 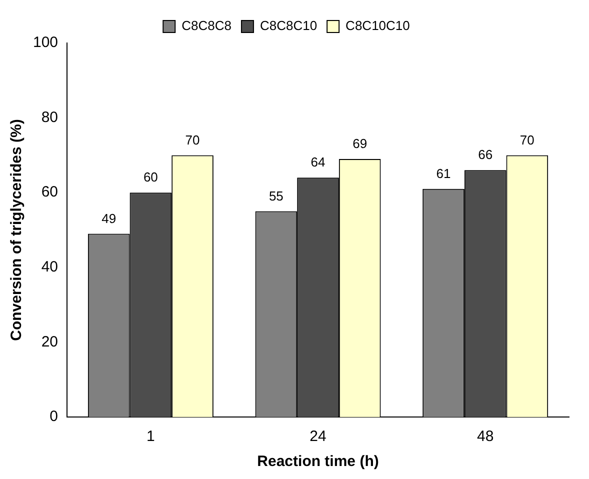 I want to click on data-label: 55, so click(x=276, y=196).